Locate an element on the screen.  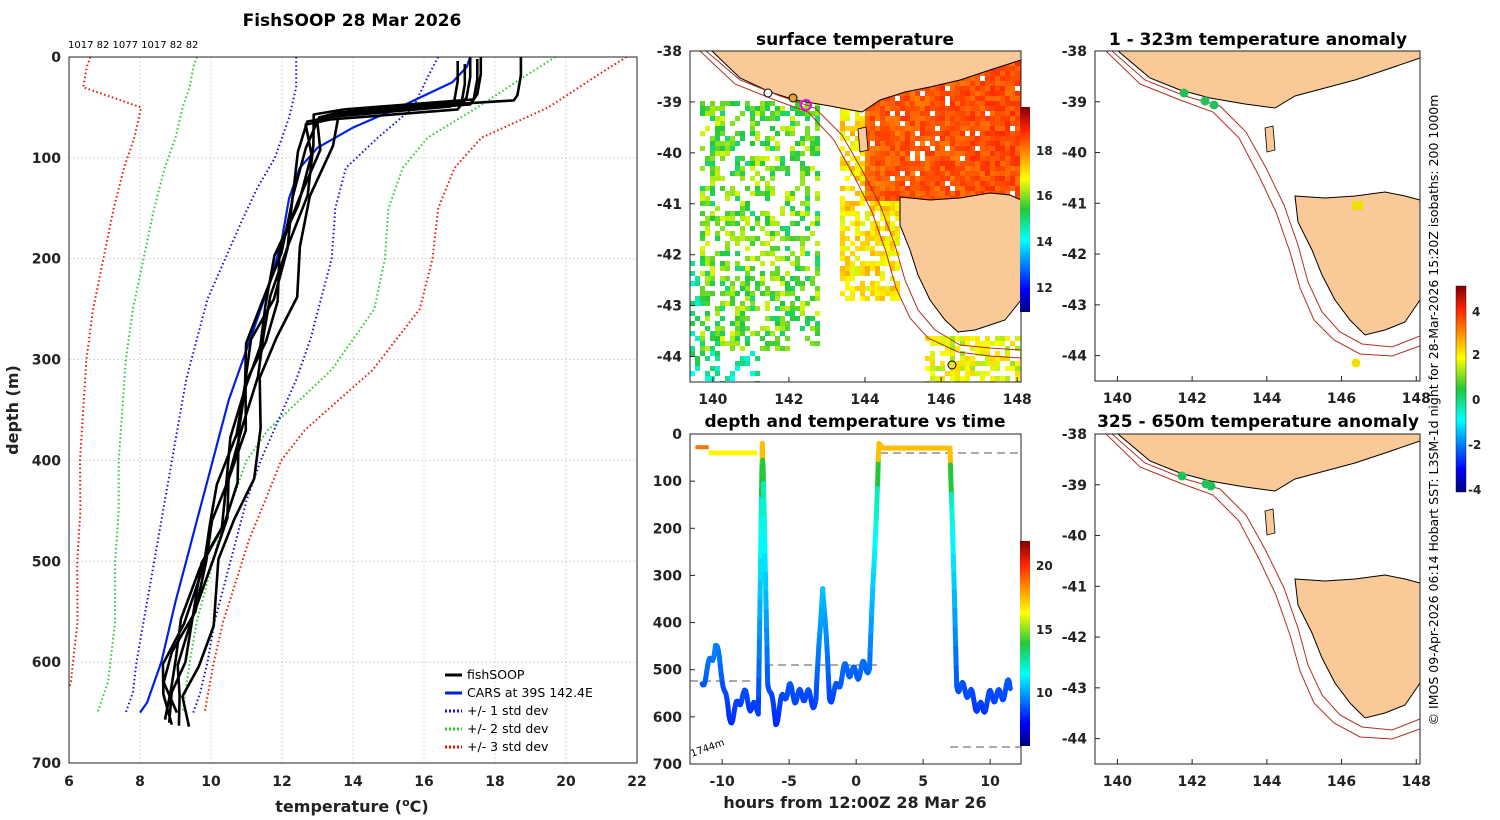
anom1-tasmania is located at coordinates (1357, 263).